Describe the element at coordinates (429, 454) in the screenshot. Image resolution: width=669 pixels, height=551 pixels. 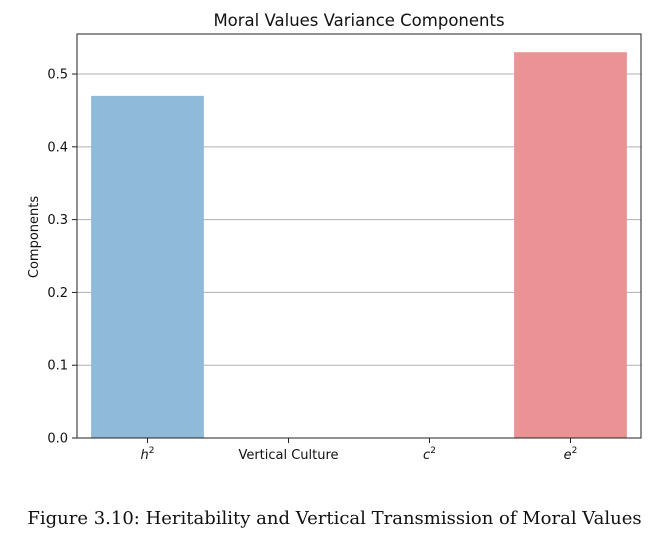
I see `x-tick-label: c2` at that location.